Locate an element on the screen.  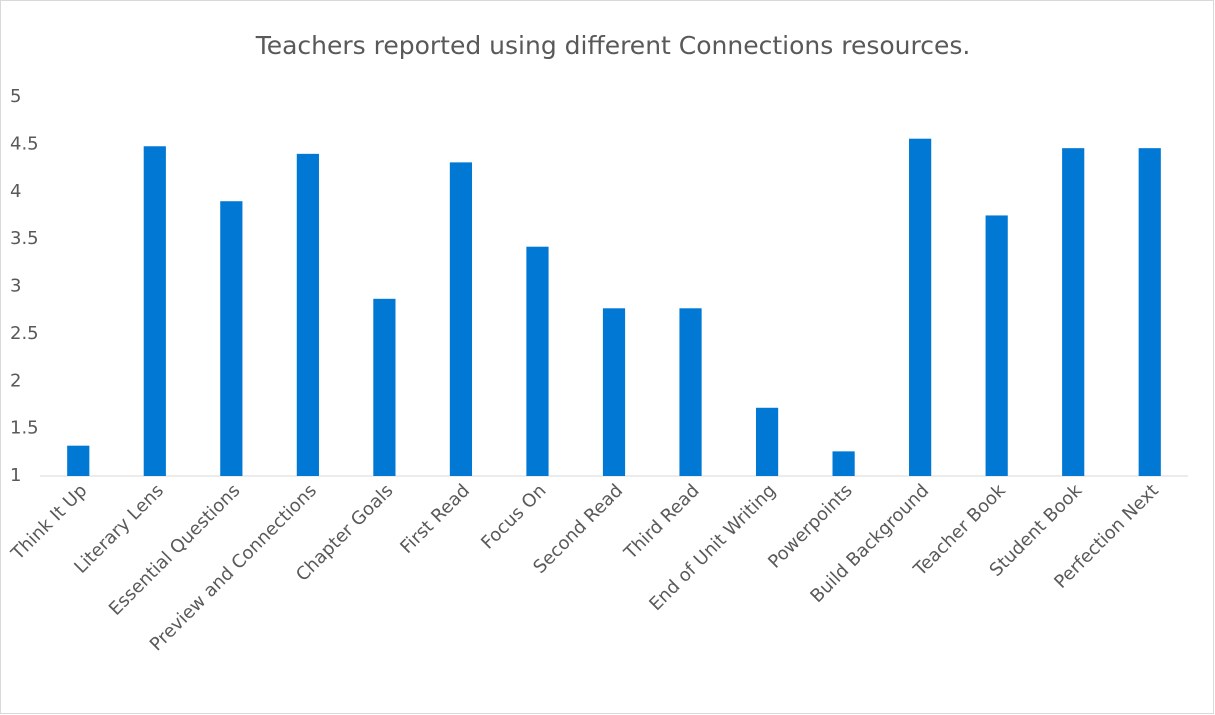
y-tick-label: 2.5 is located at coordinates (24, 333).